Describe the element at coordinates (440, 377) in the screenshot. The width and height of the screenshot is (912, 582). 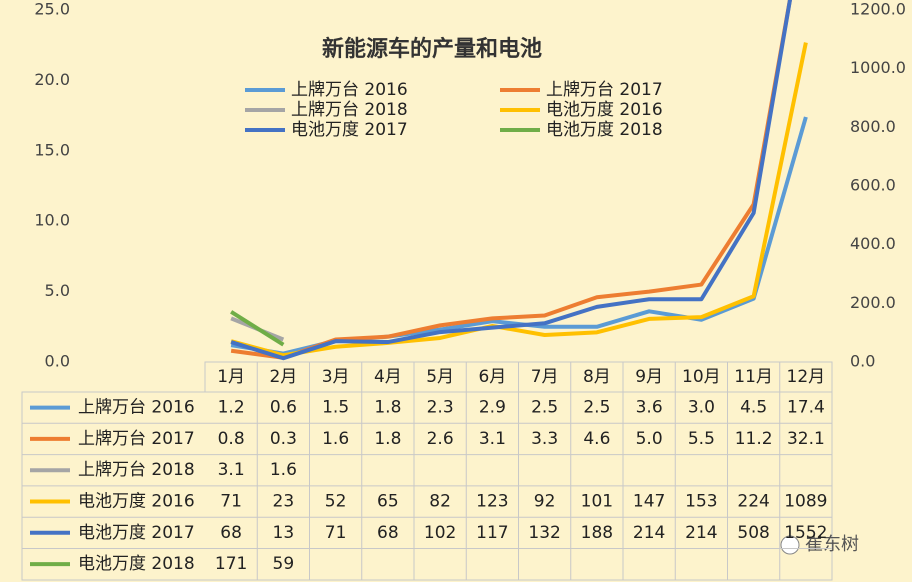
I see `x-tick-label: 5月` at that location.